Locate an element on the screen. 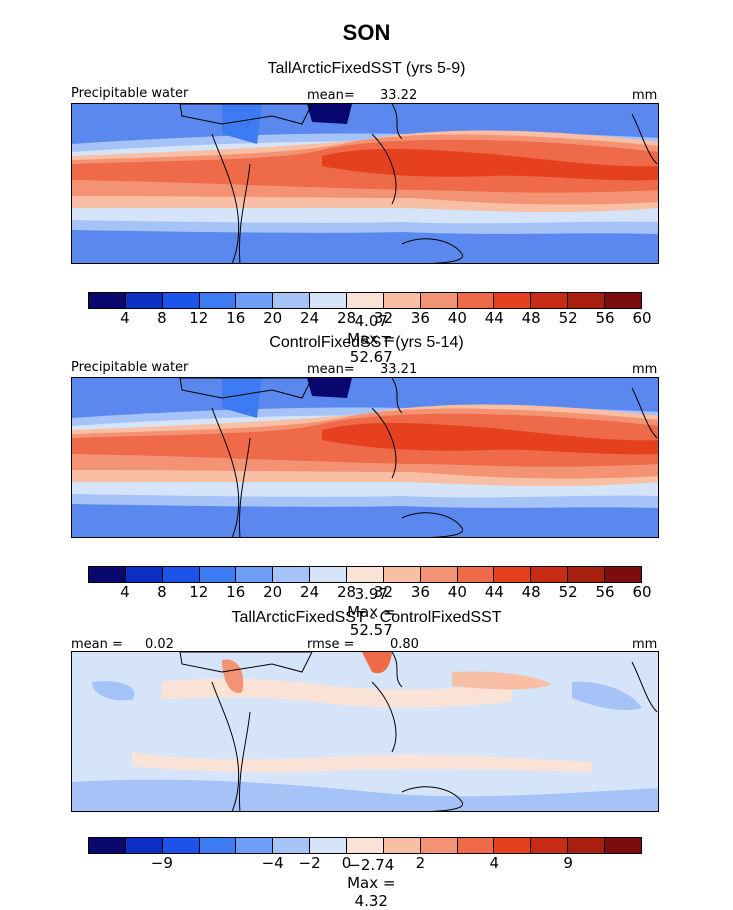  panel-1-units: mm is located at coordinates (645, 95).